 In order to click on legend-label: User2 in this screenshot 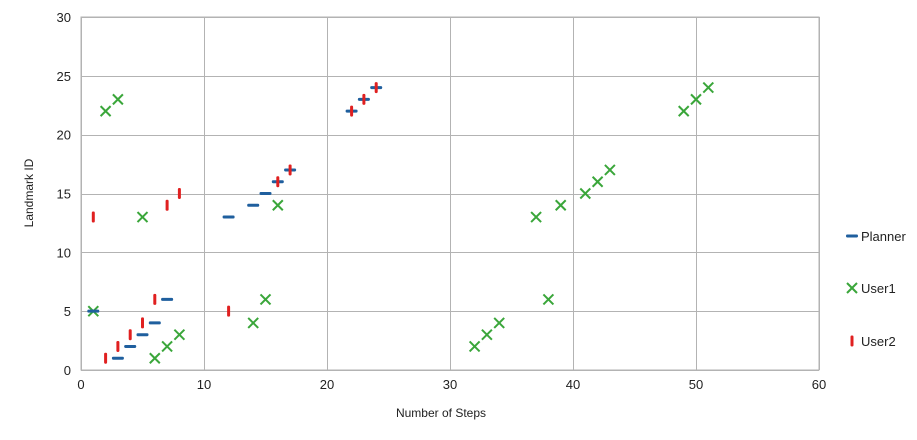, I will do `click(878, 341)`.